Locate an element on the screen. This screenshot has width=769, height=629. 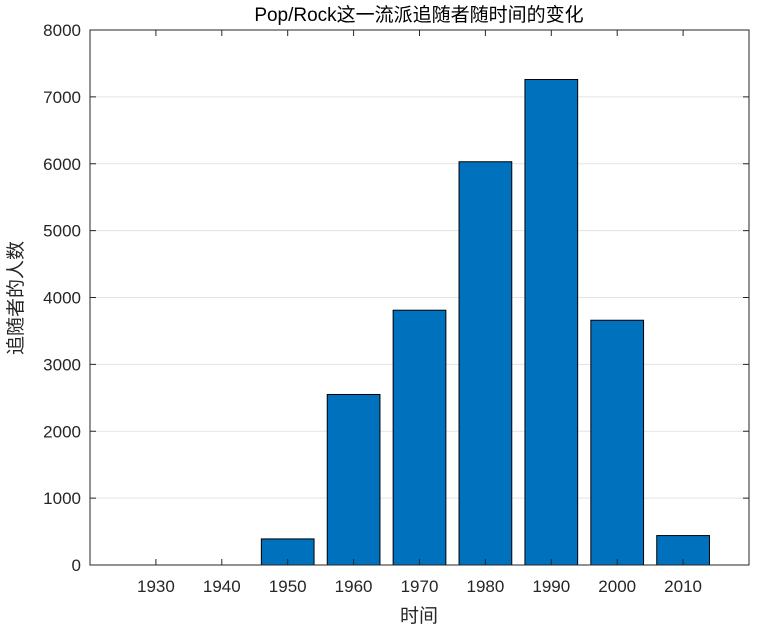
x-tick-label-2000: 2000 is located at coordinates (617, 586).